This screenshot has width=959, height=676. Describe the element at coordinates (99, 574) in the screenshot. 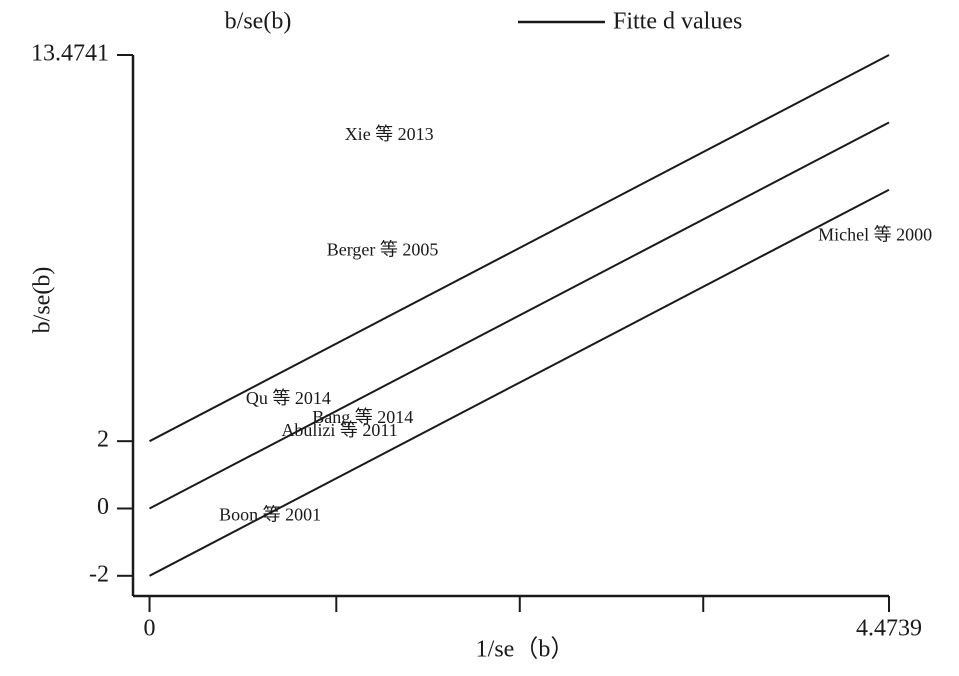

I see `y-tick-label: -2` at that location.